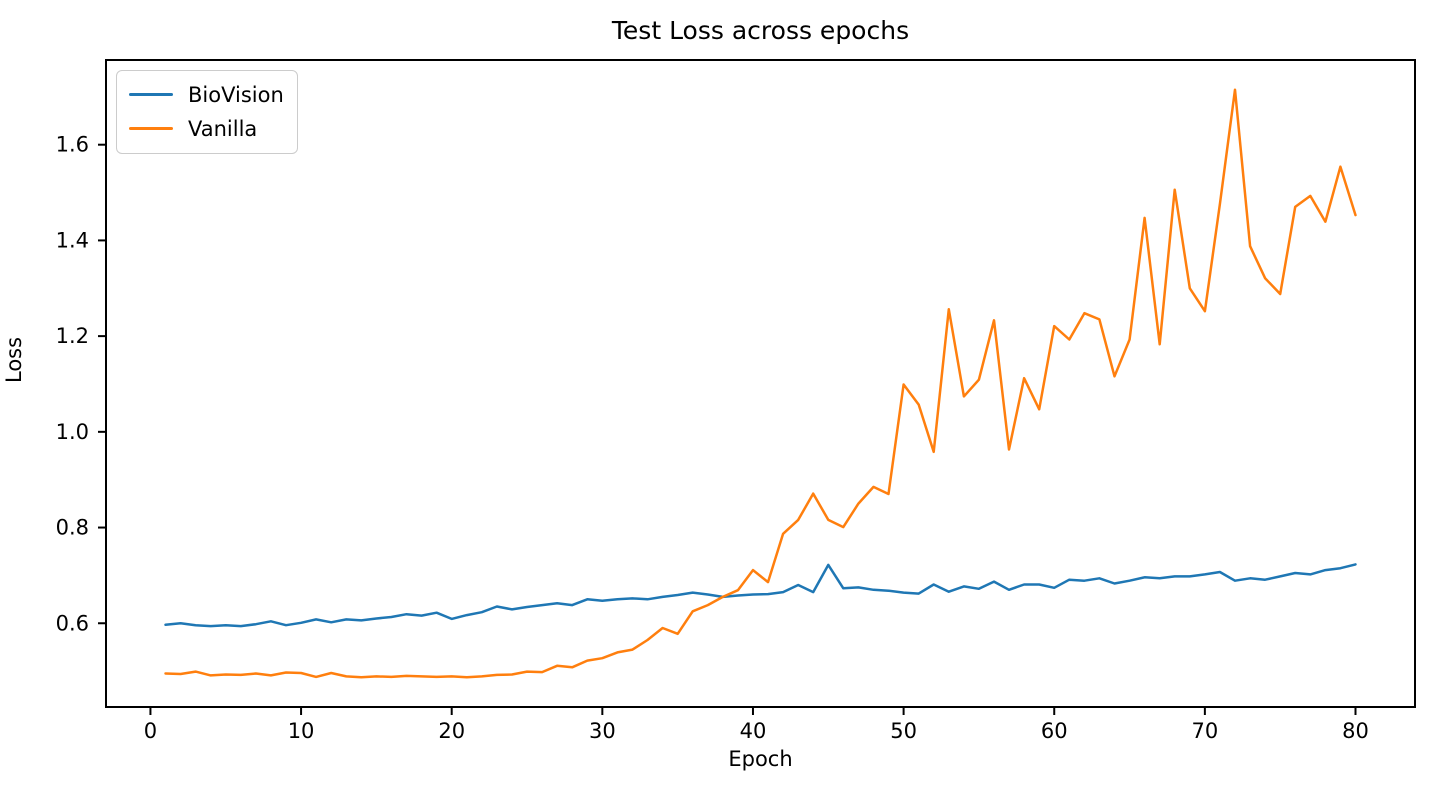 This screenshot has width=1440, height=800. Describe the element at coordinates (72, 528) in the screenshot. I see `y-tick-label: 0.8` at that location.